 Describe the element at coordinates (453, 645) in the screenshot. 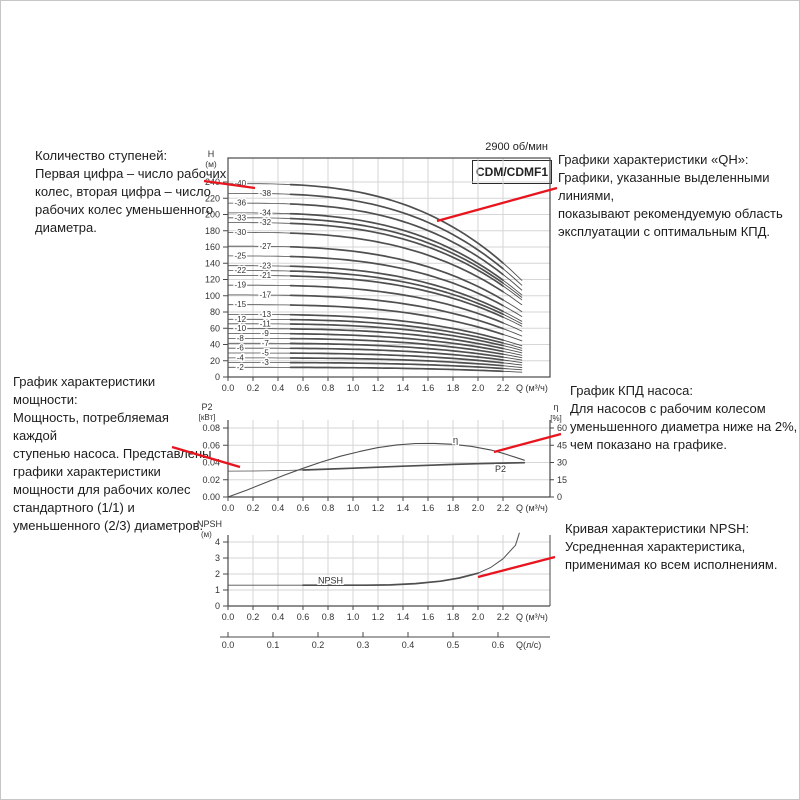

I see `lps-tick-label: 0.5` at that location.